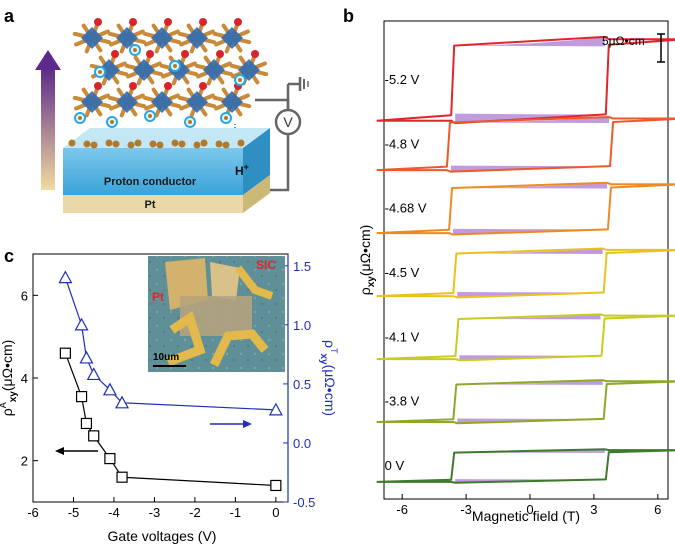  What do you see at coordinates (406, 208) in the screenshot?
I see `hysteresis-voltage-label: -4.68 V` at bounding box center [406, 208].